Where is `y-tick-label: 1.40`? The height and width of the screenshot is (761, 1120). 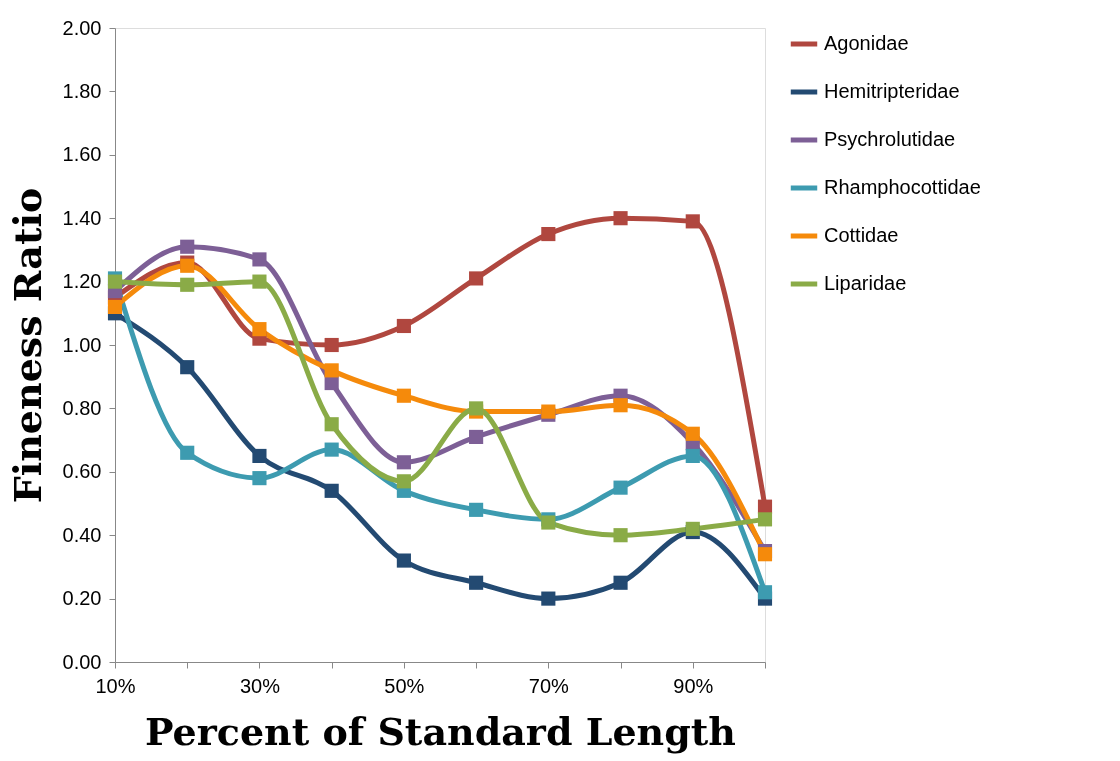
y-tick-label: 1.40 is located at coordinates (82, 217).